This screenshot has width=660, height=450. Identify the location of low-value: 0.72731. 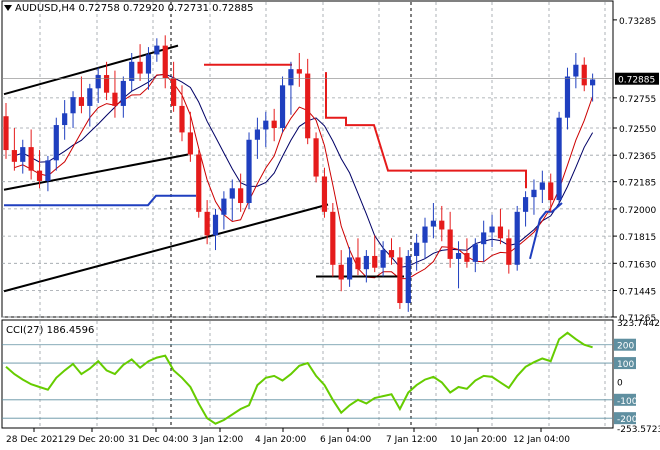
(188, 8).